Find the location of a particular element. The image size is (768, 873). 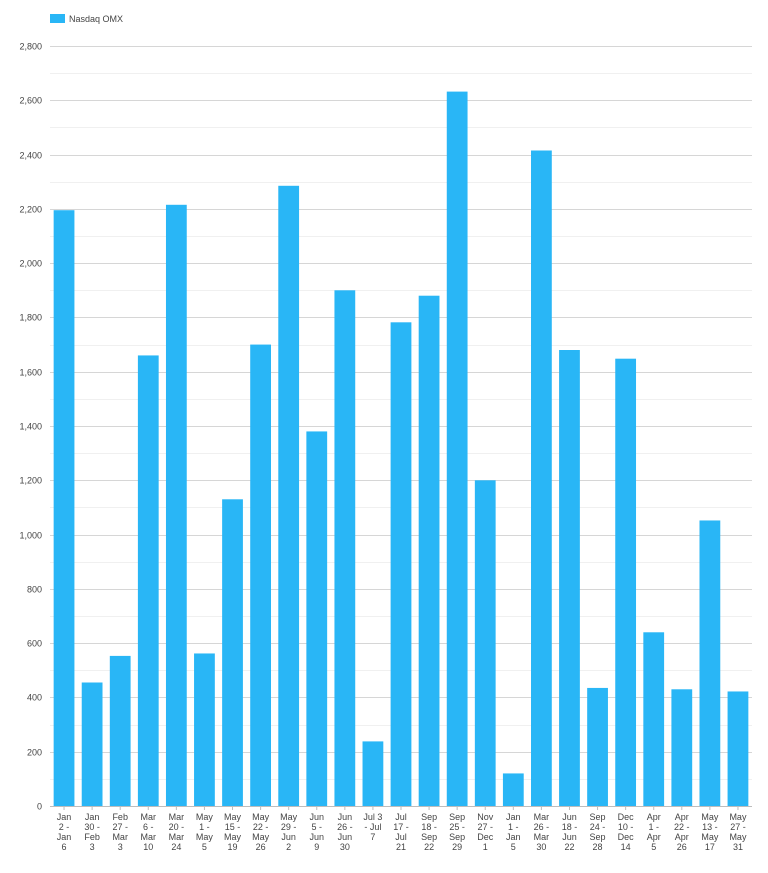

y-tick-label: 1,200 is located at coordinates (30, 481).